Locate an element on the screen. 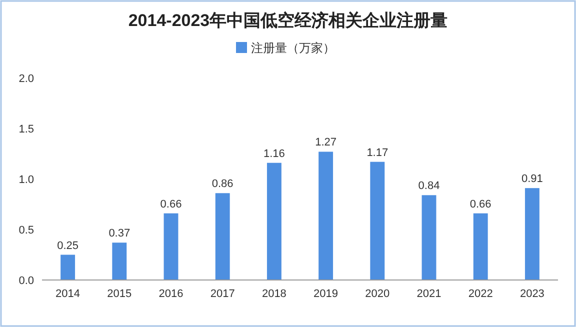  chart-title: 2014-2023年中国低空经济相关企业注册量 is located at coordinates (288, 20).